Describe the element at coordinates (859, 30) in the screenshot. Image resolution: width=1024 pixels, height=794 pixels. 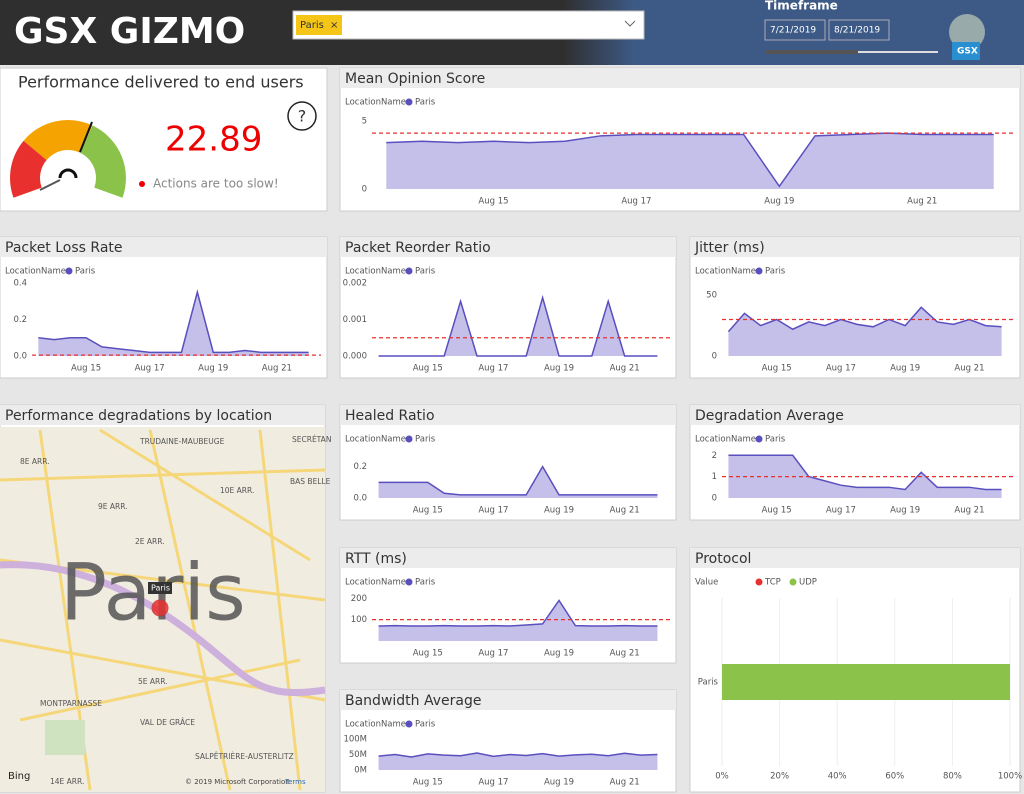
I see `date-to` at that location.